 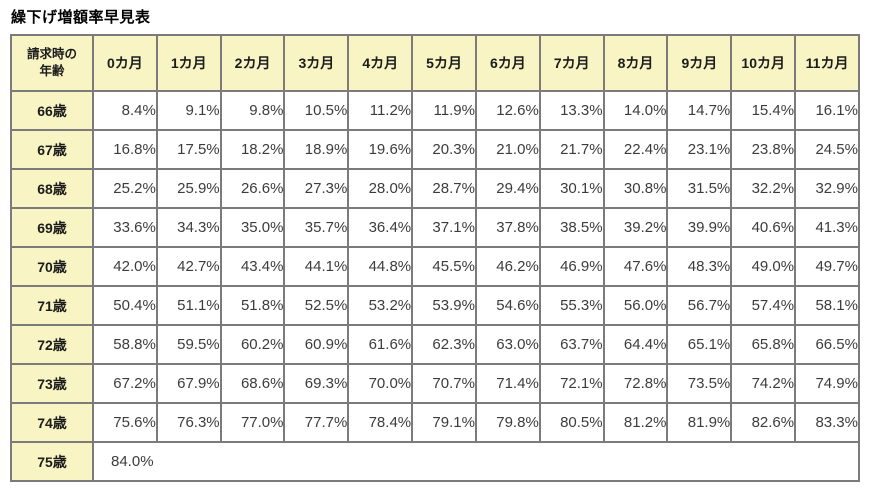 What do you see at coordinates (252, 227) in the screenshot?
I see `rate-cell: 35.0%` at bounding box center [252, 227].